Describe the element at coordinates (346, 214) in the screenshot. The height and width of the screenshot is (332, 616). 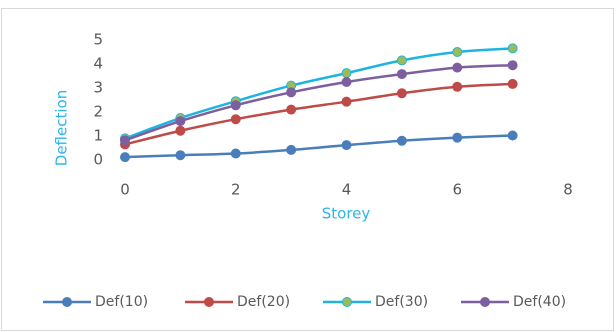
I see `x-axis-label: Storey` at that location.